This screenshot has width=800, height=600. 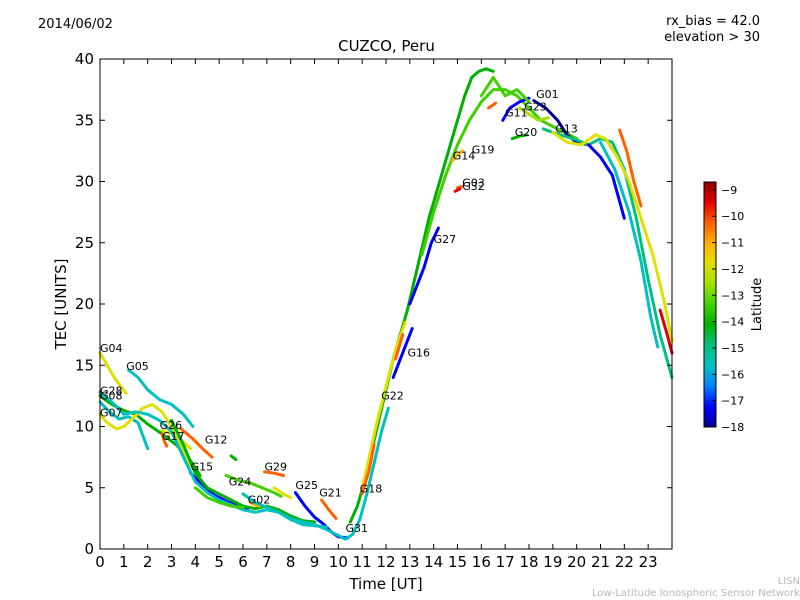 What do you see at coordinates (255, 504) in the screenshot?
I see `series-line-g02` at bounding box center [255, 504].